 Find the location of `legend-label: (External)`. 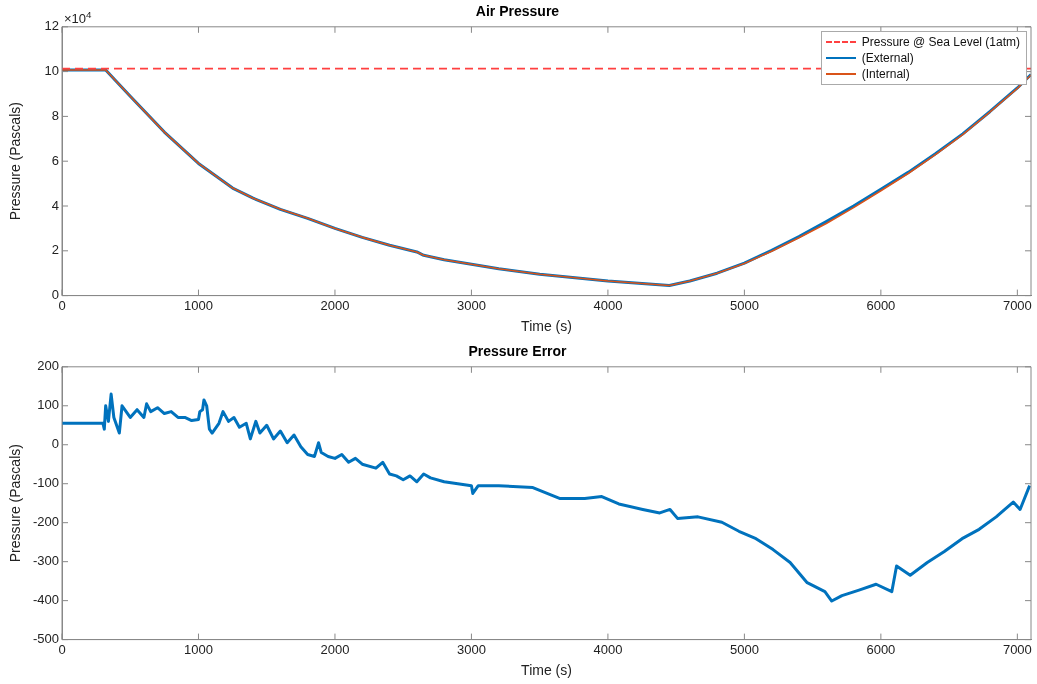

legend-label: (External) is located at coordinates (887, 57).